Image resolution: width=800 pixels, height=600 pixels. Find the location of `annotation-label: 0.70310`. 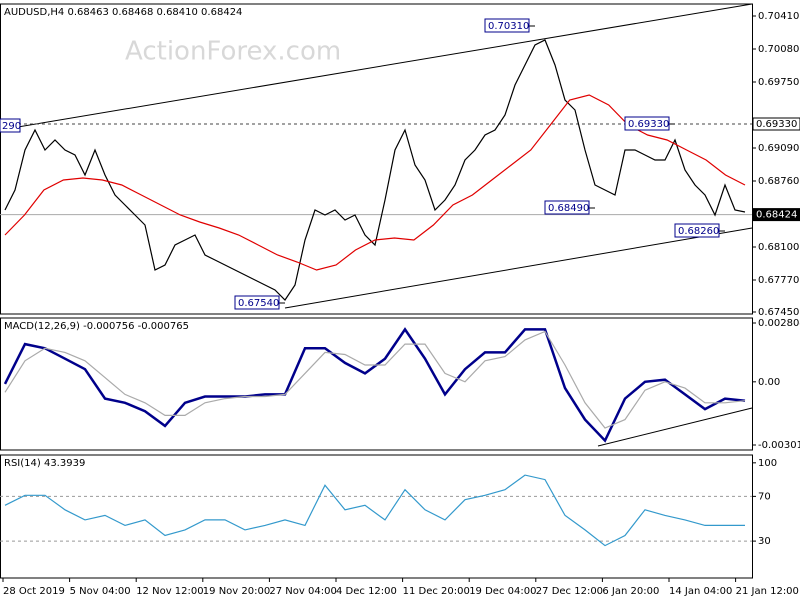

annotation-label: 0.70310 is located at coordinates (508, 26).